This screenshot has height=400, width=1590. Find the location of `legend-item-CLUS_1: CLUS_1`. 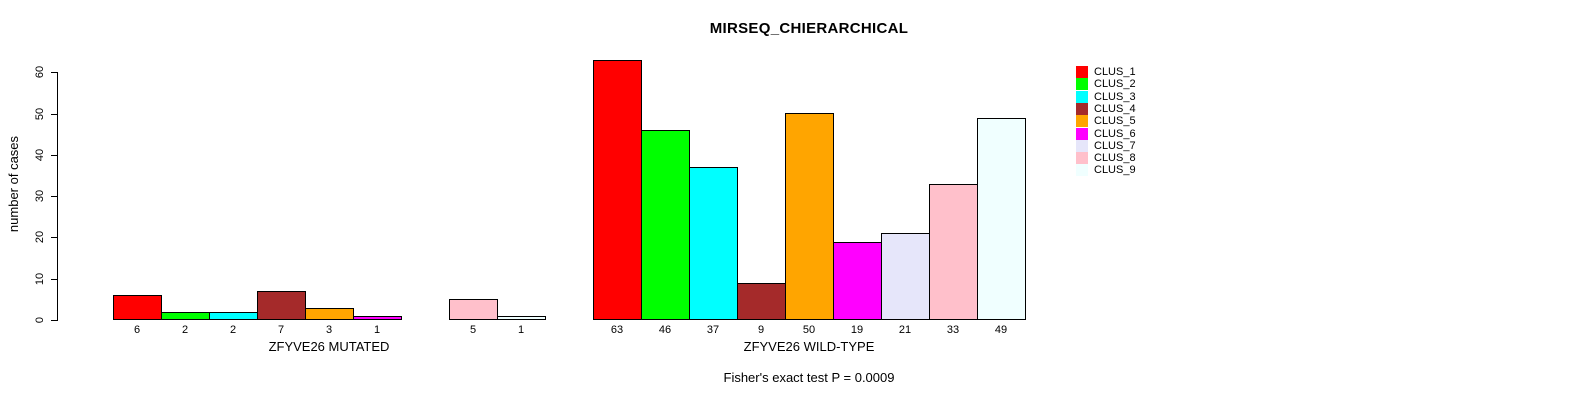

legend-item-CLUS_1: CLUS_1 is located at coordinates (1136, 72).